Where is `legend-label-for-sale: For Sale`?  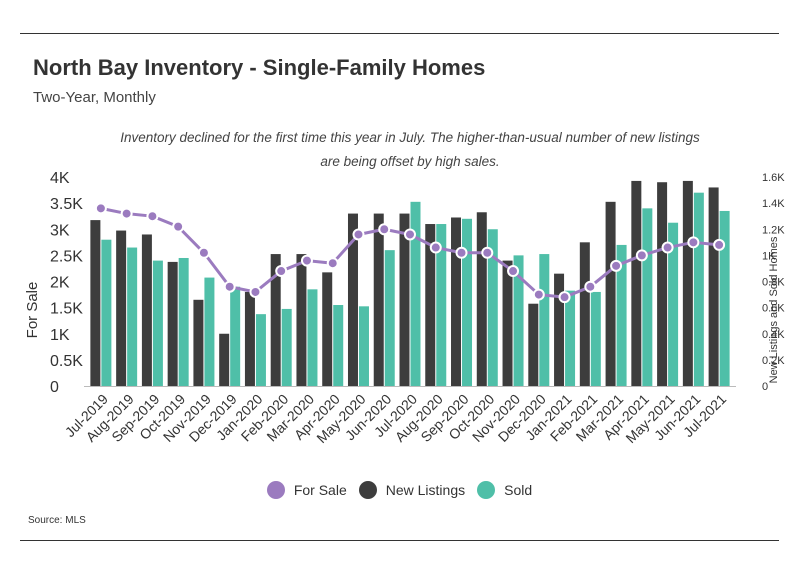 legend-label-for-sale: For Sale is located at coordinates (320, 490).